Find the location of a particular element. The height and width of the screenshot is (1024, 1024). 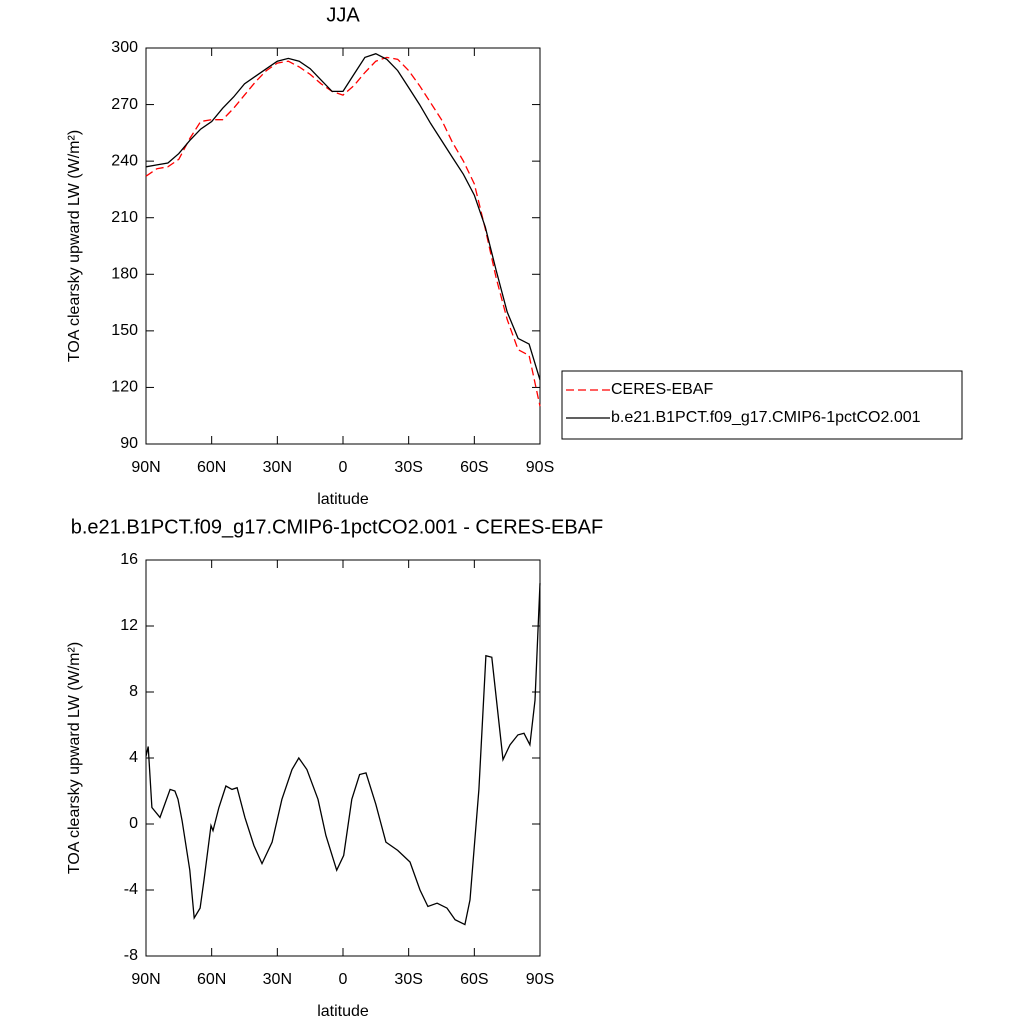

y-tick-label: 150 is located at coordinates (124, 330).